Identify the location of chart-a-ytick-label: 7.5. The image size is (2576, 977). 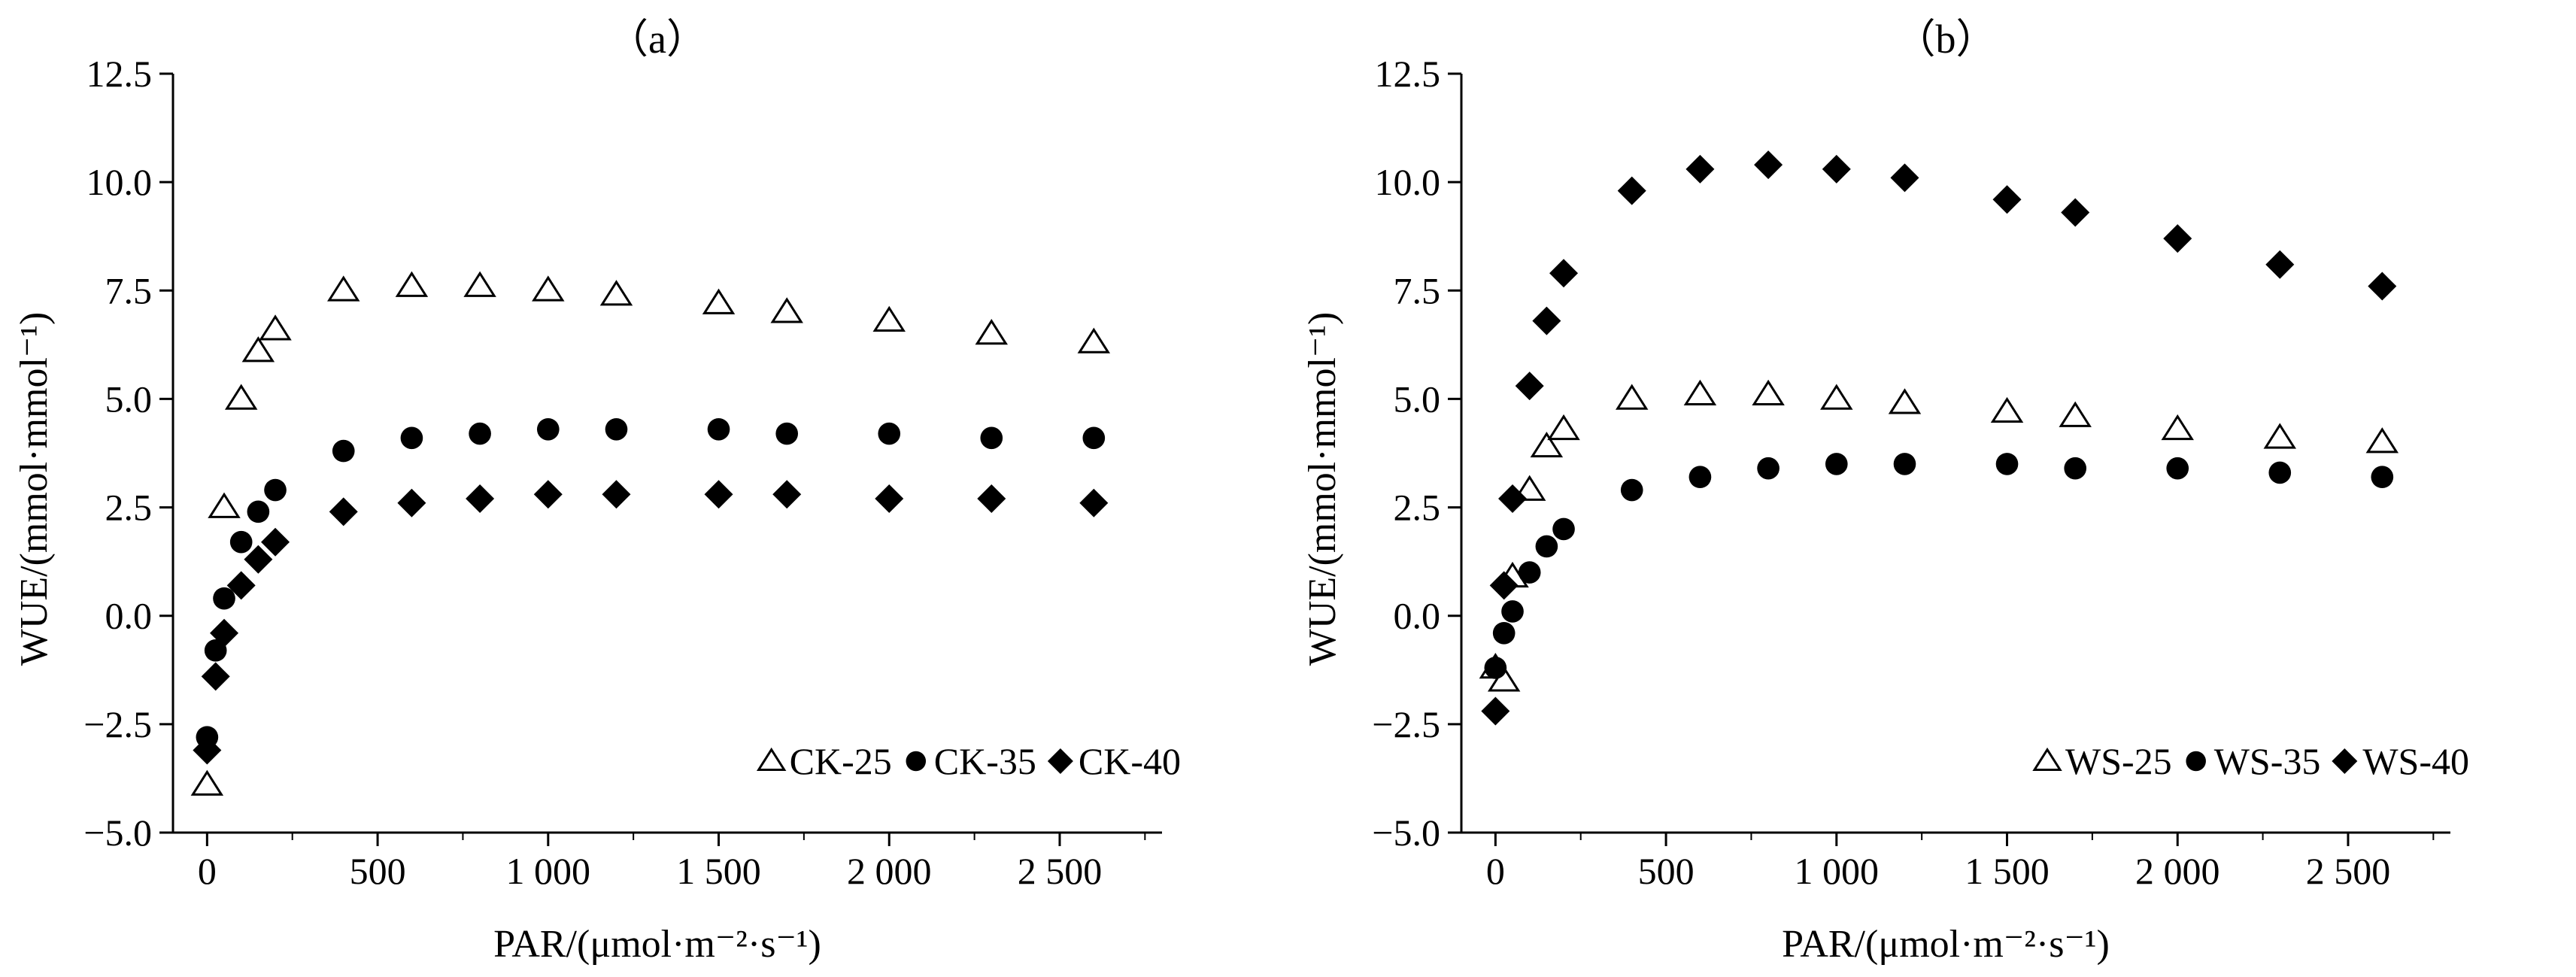
(129, 290).